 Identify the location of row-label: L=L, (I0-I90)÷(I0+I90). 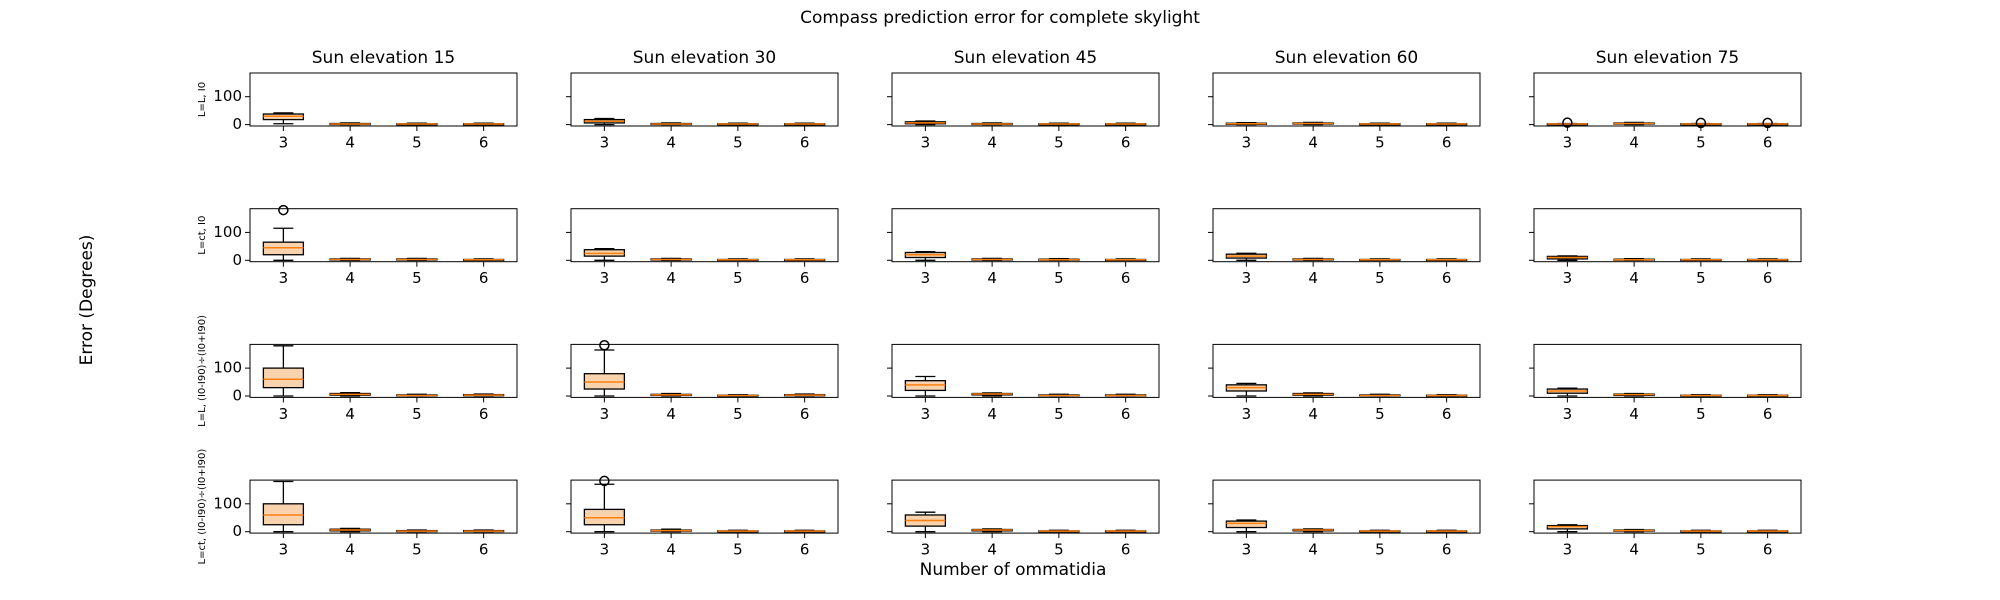
(202, 371).